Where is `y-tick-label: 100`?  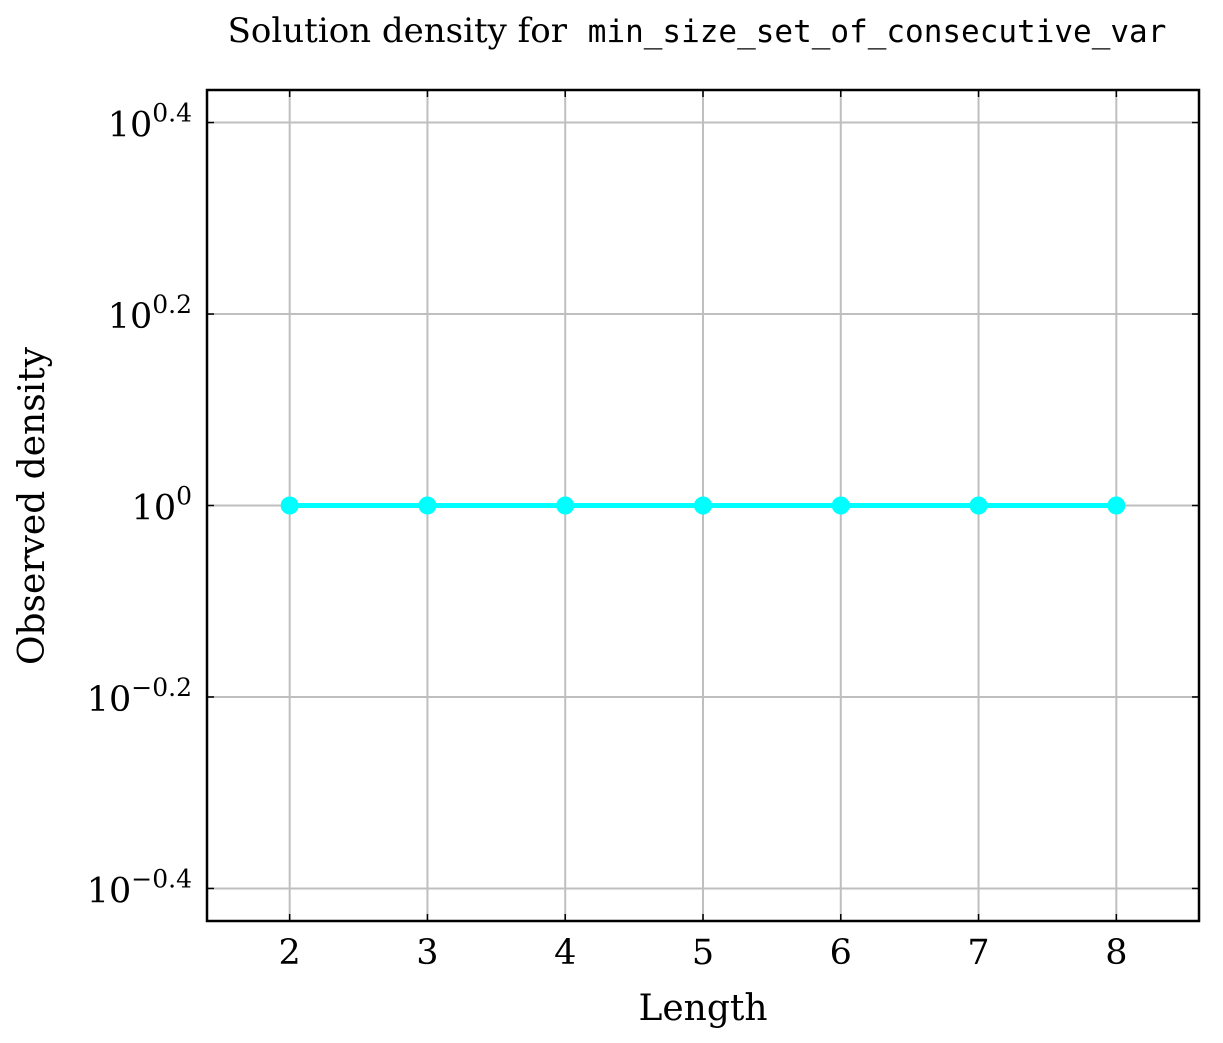 y-tick-label: 100 is located at coordinates (162, 505).